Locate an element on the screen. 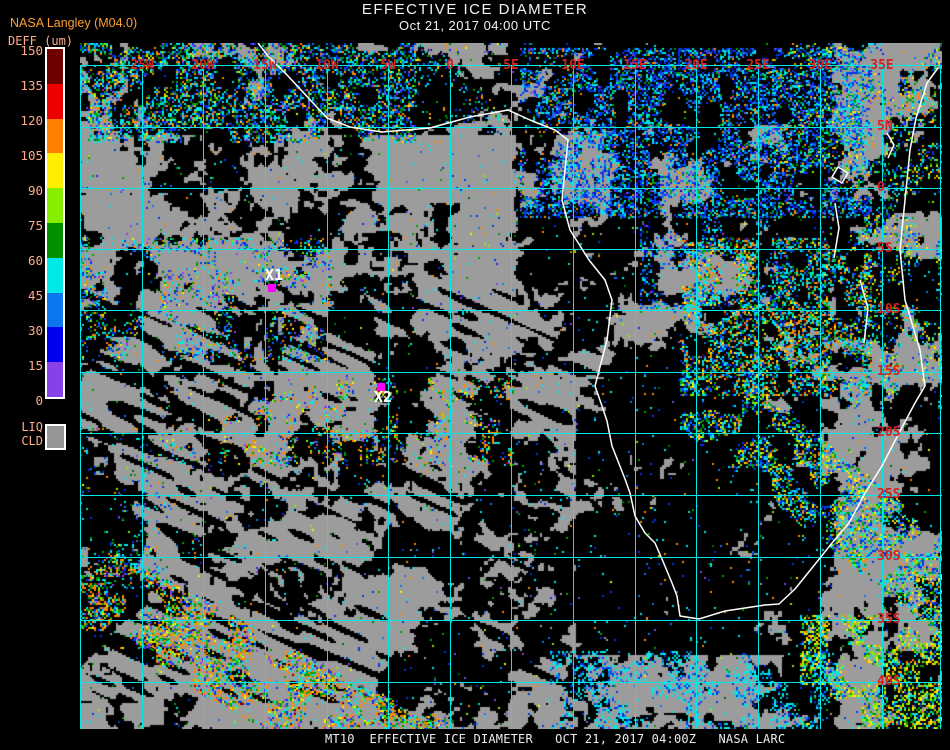  meridian-label: 10W is located at coordinates (327, 65).